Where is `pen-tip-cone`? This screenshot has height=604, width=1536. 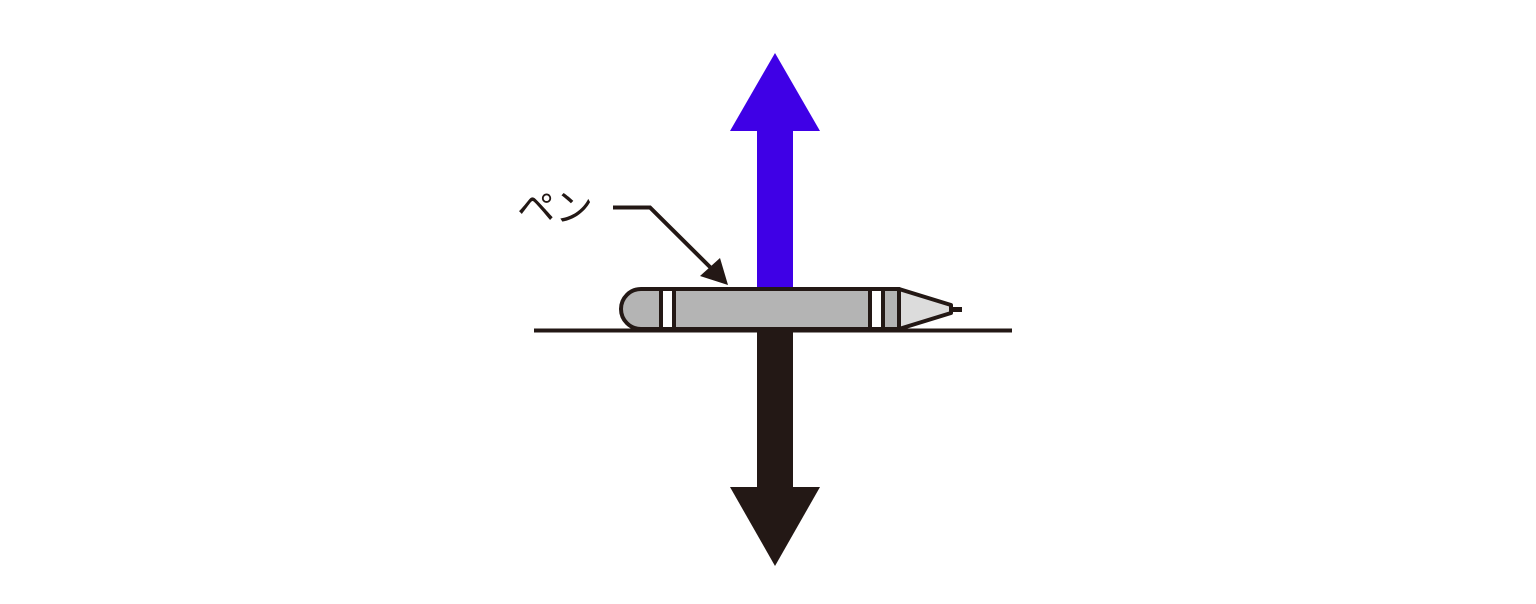 pen-tip-cone is located at coordinates (925, 309).